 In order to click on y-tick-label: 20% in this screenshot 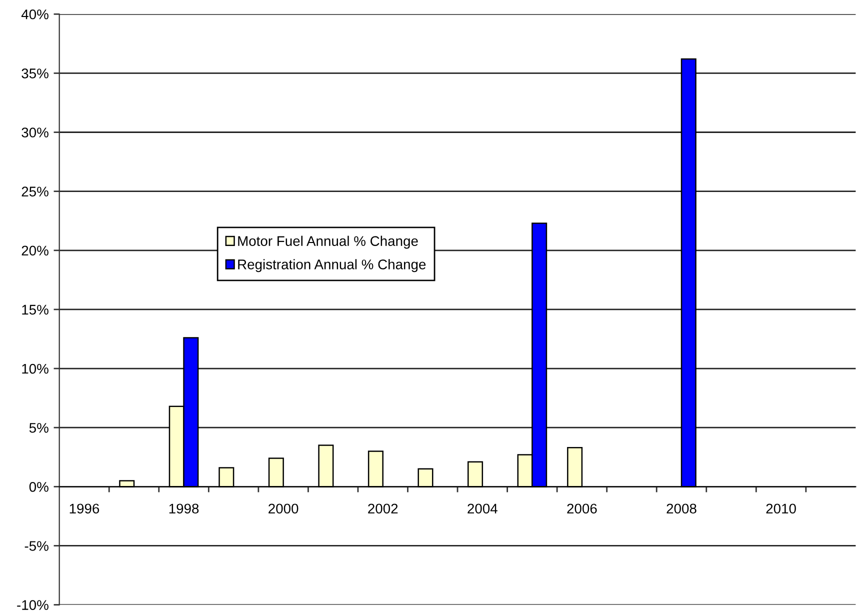, I will do `click(35, 251)`.